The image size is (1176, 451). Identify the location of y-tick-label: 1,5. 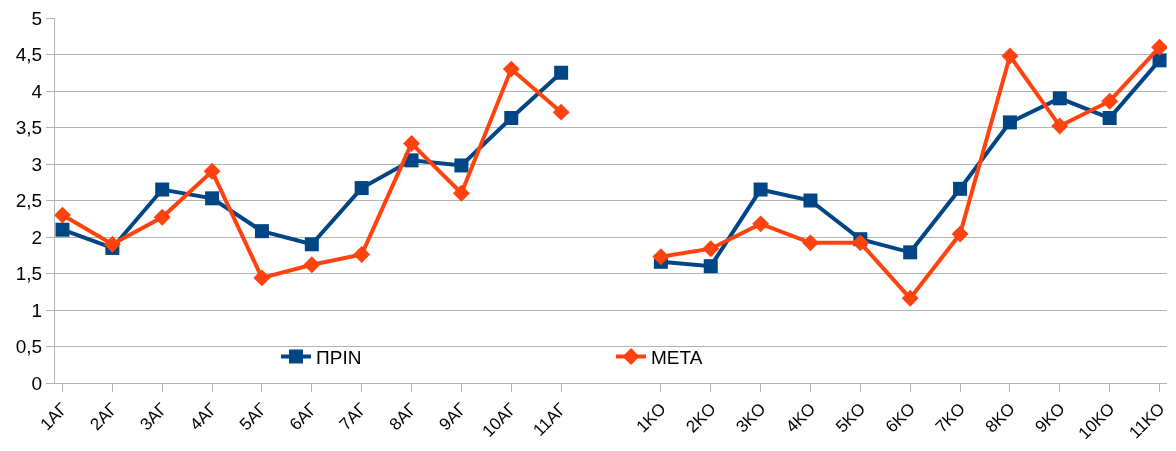
(29, 274).